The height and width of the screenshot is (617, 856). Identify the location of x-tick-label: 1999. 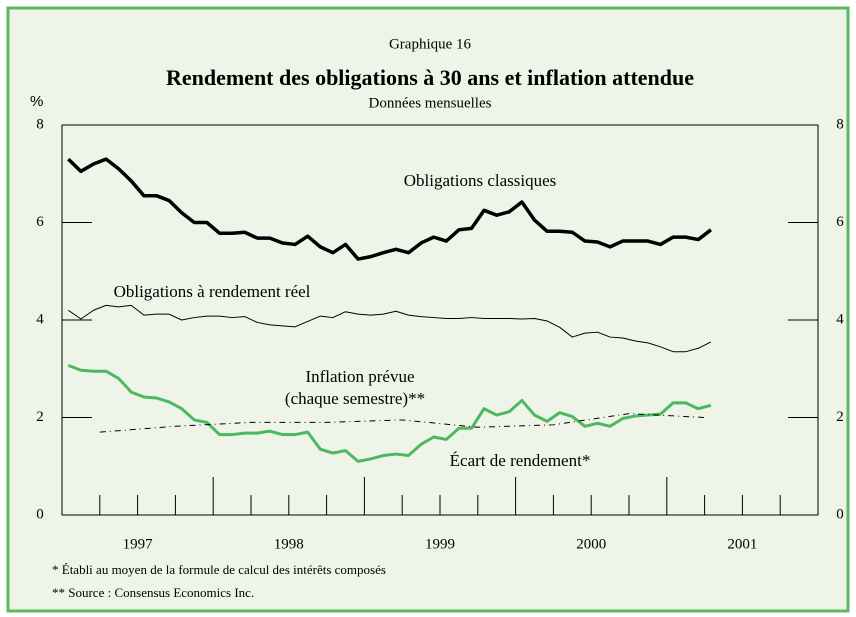
(440, 544).